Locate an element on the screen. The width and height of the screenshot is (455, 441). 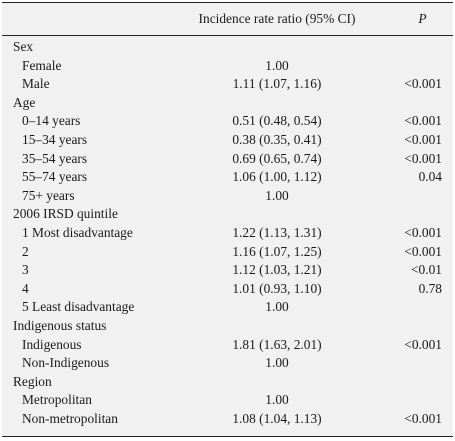
row-p: <0.01 is located at coordinates (426, 270).